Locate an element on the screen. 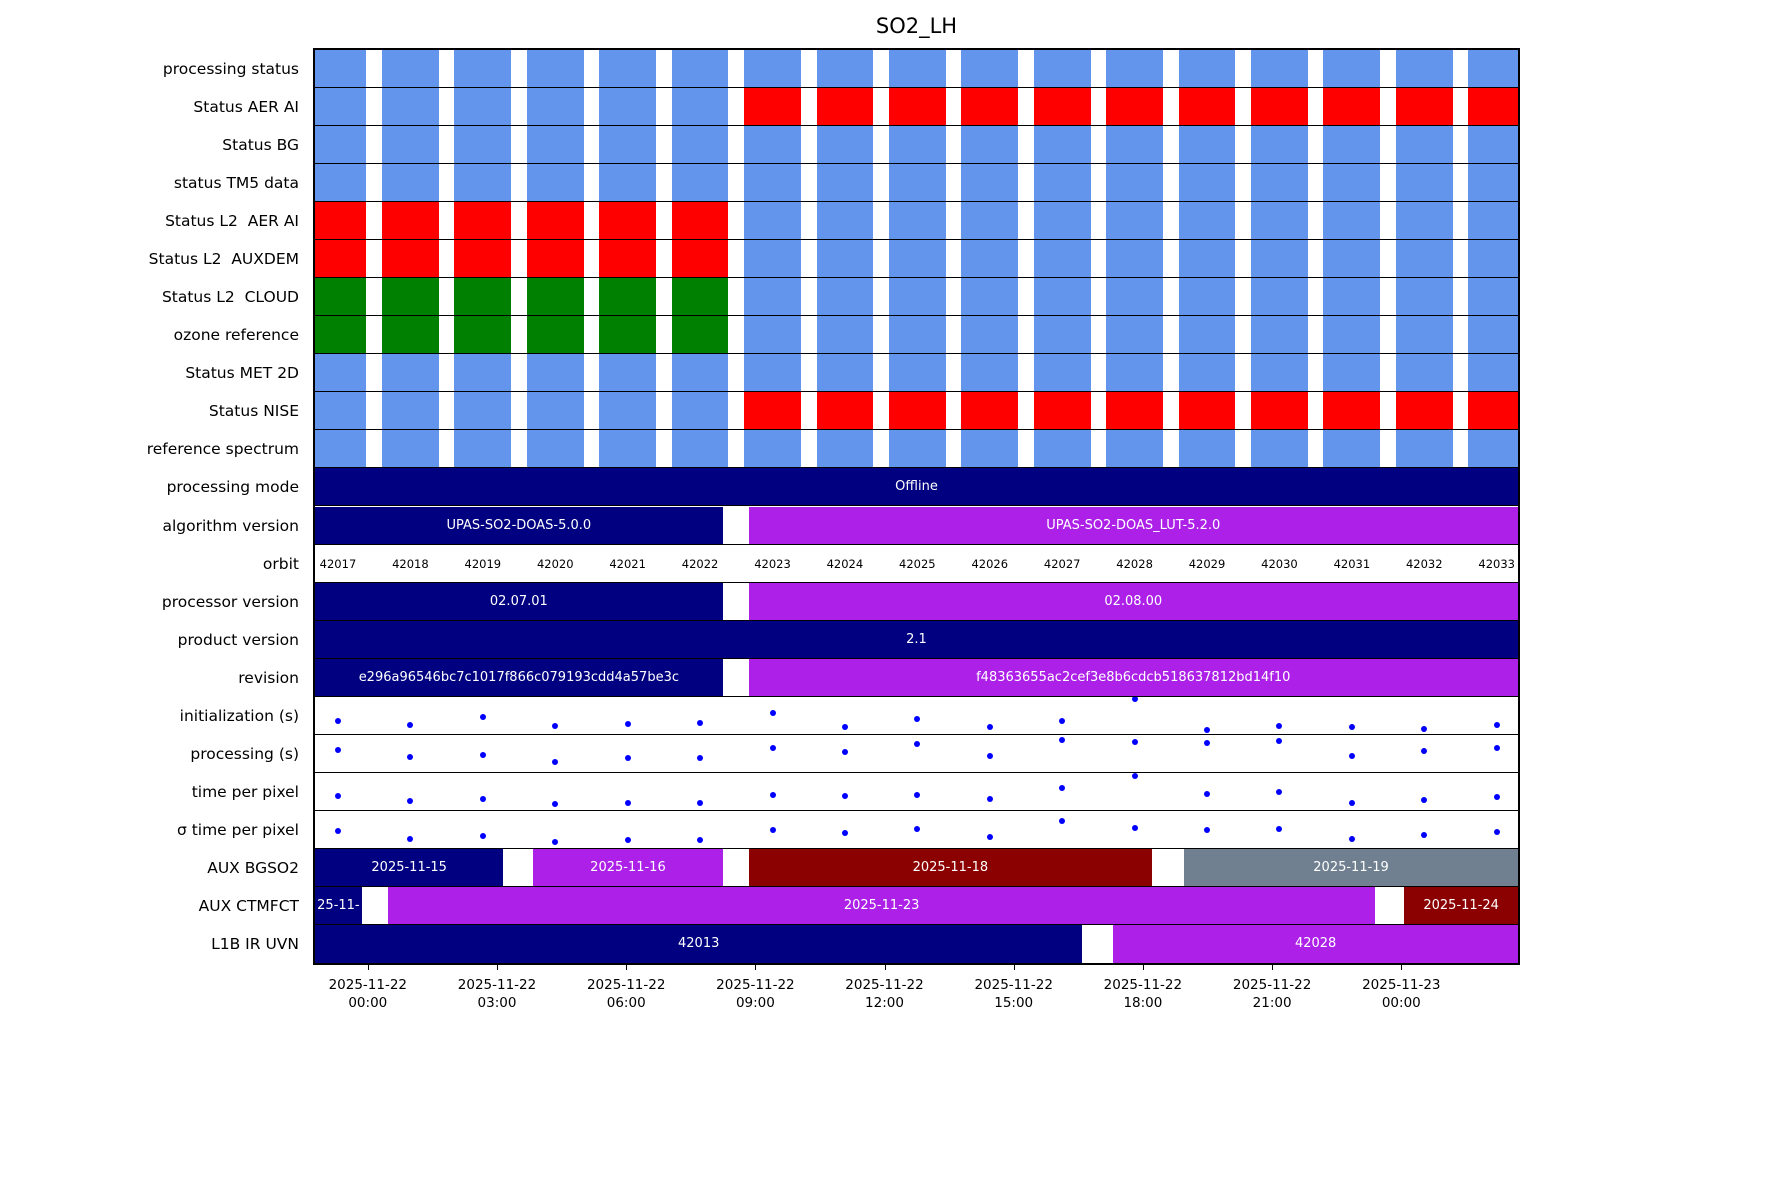 Image resolution: width=1771 pixels, height=1181 pixels. orbit-label: 42022 is located at coordinates (700, 563).